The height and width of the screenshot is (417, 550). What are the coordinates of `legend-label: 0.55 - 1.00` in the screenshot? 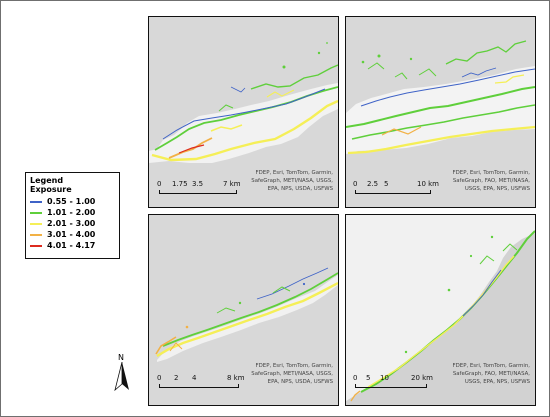 It's located at (71, 201).